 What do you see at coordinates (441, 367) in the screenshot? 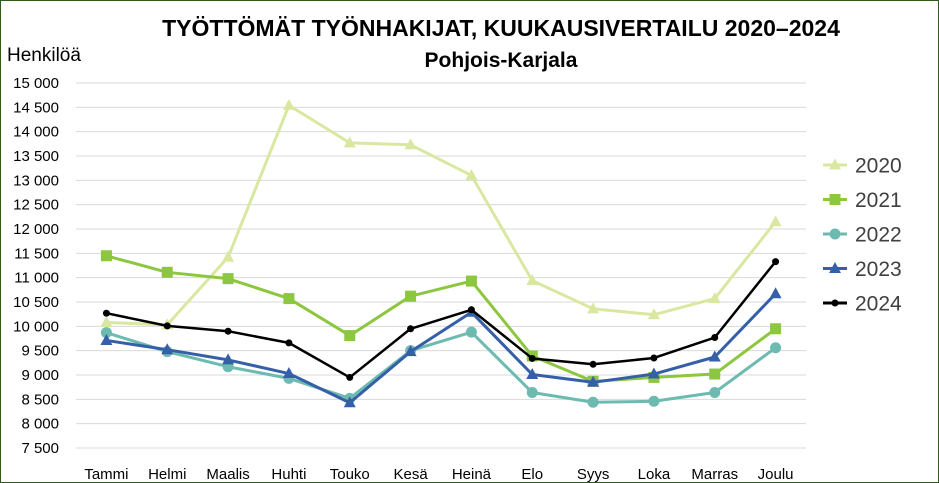
I see `series-2022-line` at bounding box center [441, 367].